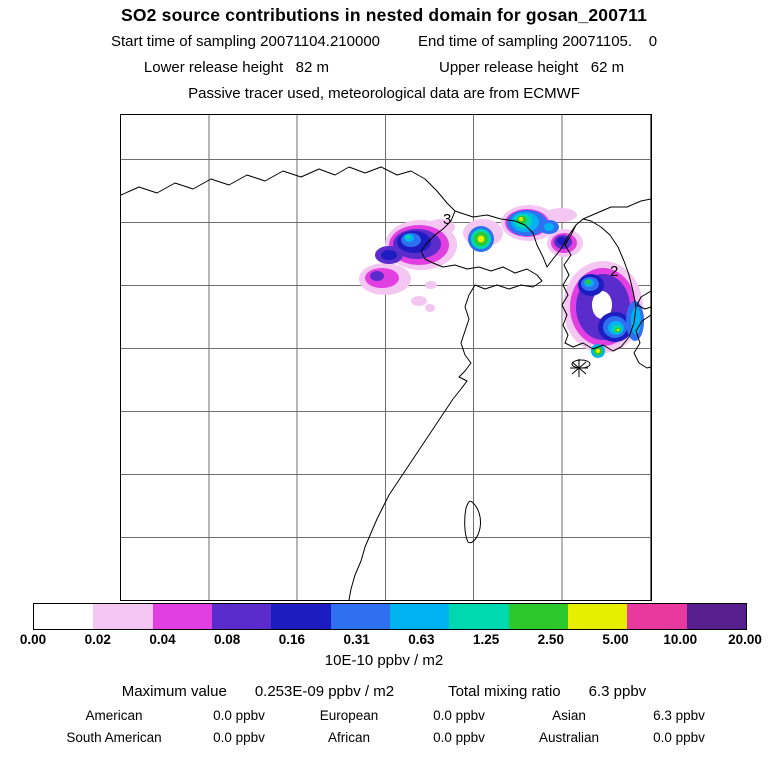  Describe the element at coordinates (356, 639) in the screenshot. I see `colorbar-tick-label: 0.31` at that location.